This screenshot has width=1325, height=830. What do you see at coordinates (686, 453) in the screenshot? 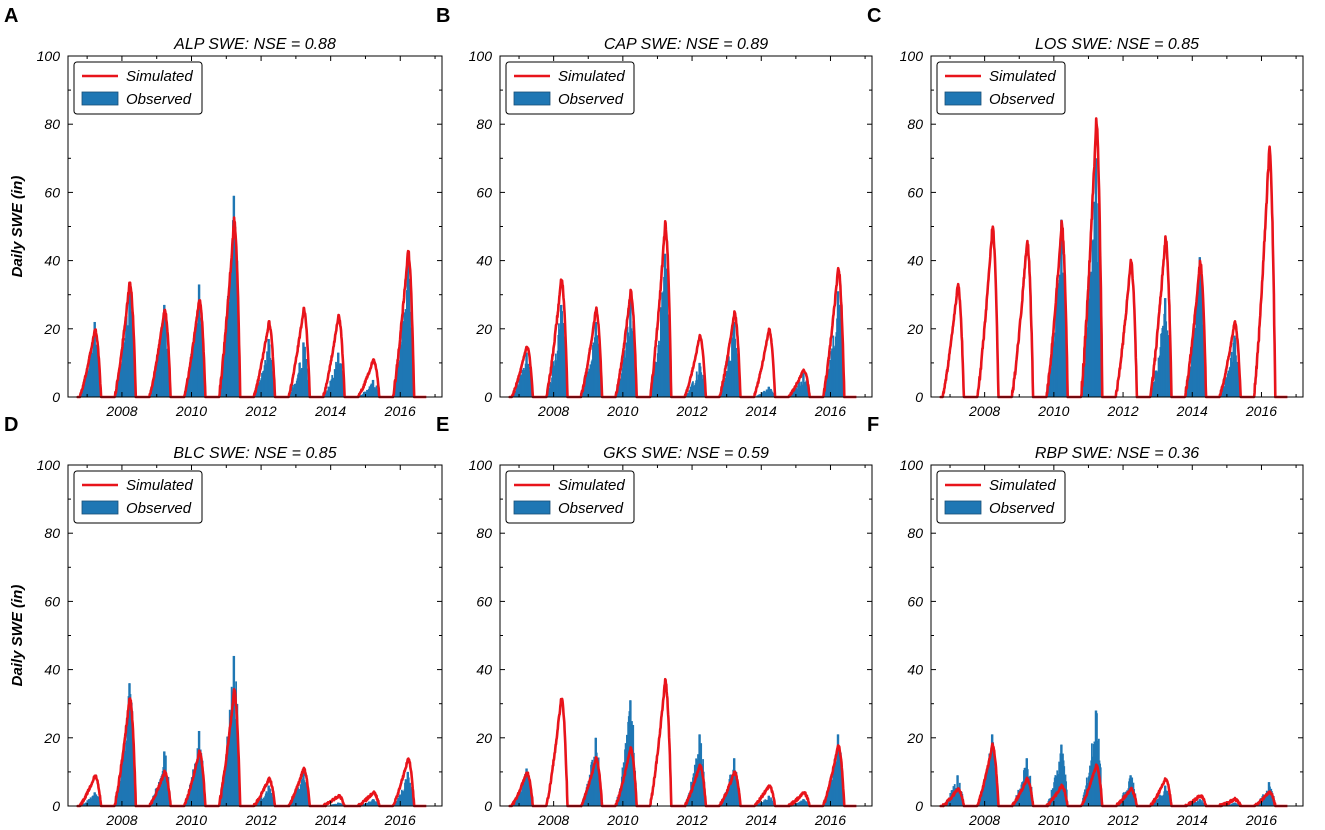
I see `panel-title: GKS SWE: NSE = 0.59` at bounding box center [686, 453].